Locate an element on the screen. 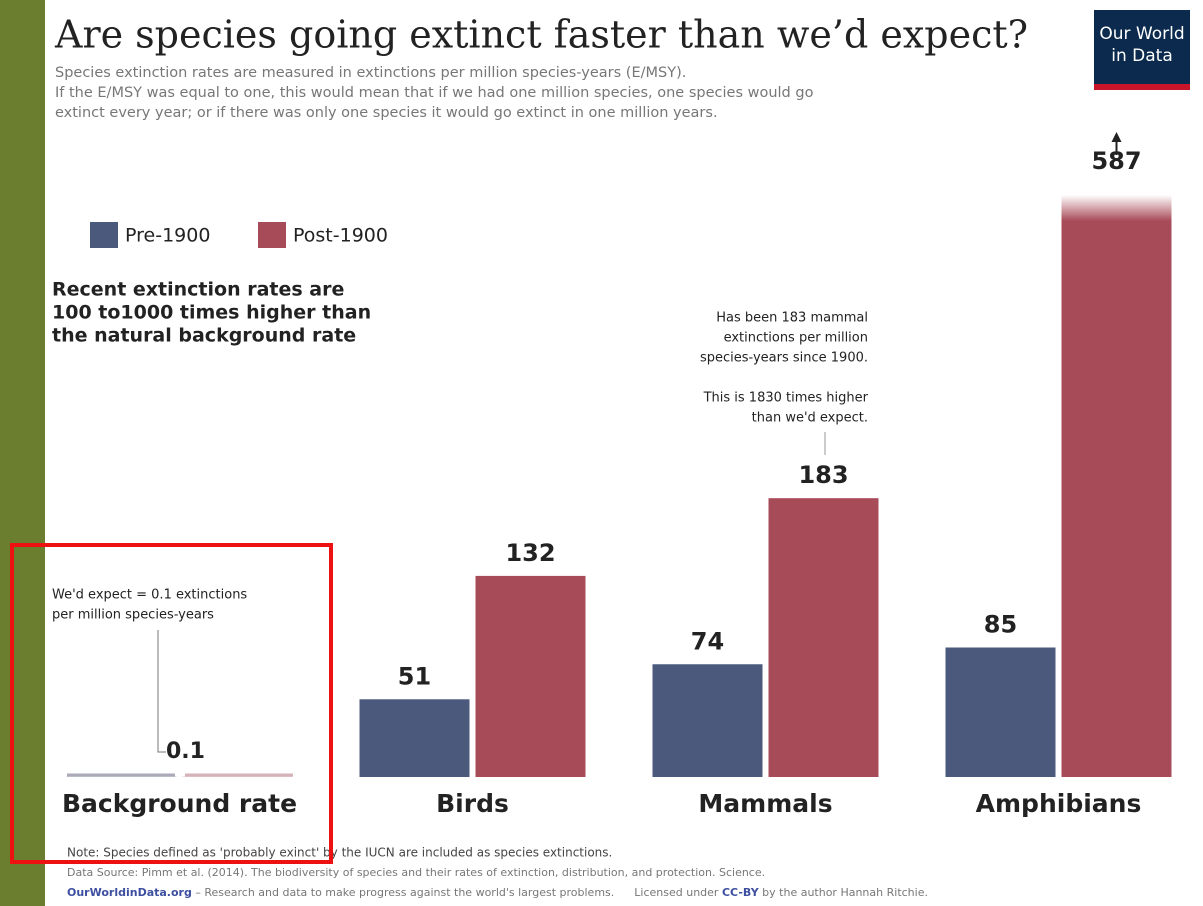  value-label: 0.1 is located at coordinates (185, 751).